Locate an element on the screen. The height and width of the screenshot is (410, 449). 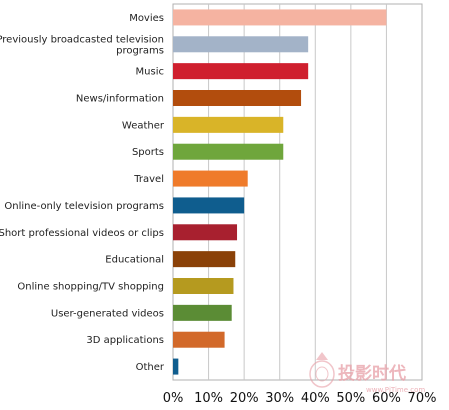
x-axis-tick-labels: 0% 10% 20% 30% 40% 50% 60% 70% is located at coordinates (300, 398).